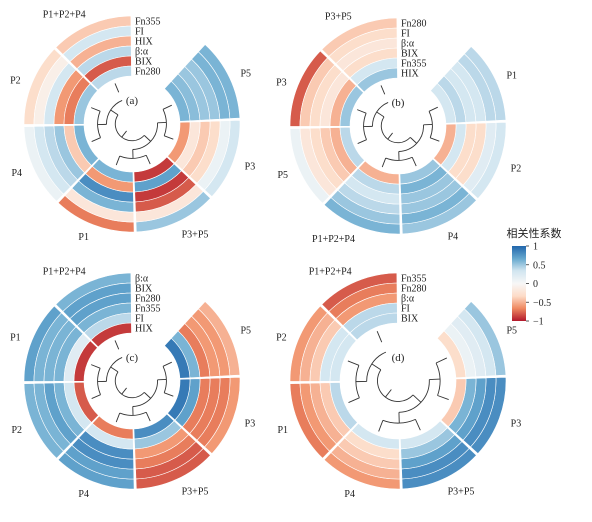 The width and height of the screenshot is (592, 522). I want to click on legend-tick-label: −0.5, so click(542, 303).